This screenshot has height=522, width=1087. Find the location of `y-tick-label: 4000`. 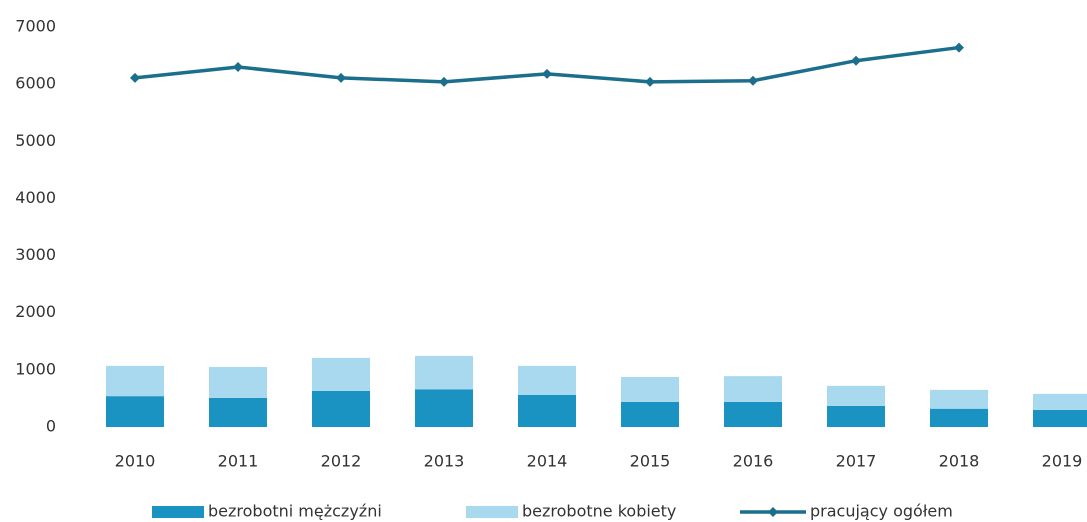

y-tick-label: 4000 is located at coordinates (35, 197).